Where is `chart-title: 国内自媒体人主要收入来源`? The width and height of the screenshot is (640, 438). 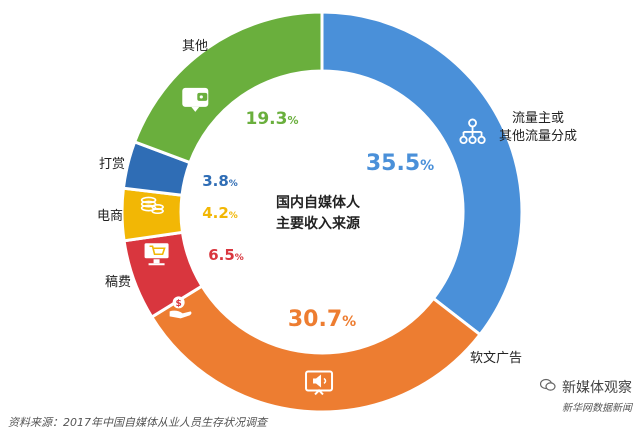
chart-title: 国内自媒体人主要收入来源 is located at coordinates (318, 213).